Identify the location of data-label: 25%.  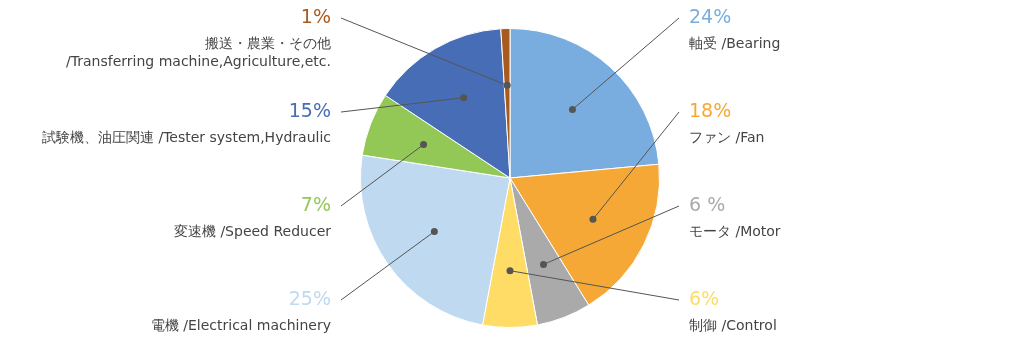
(309, 297).